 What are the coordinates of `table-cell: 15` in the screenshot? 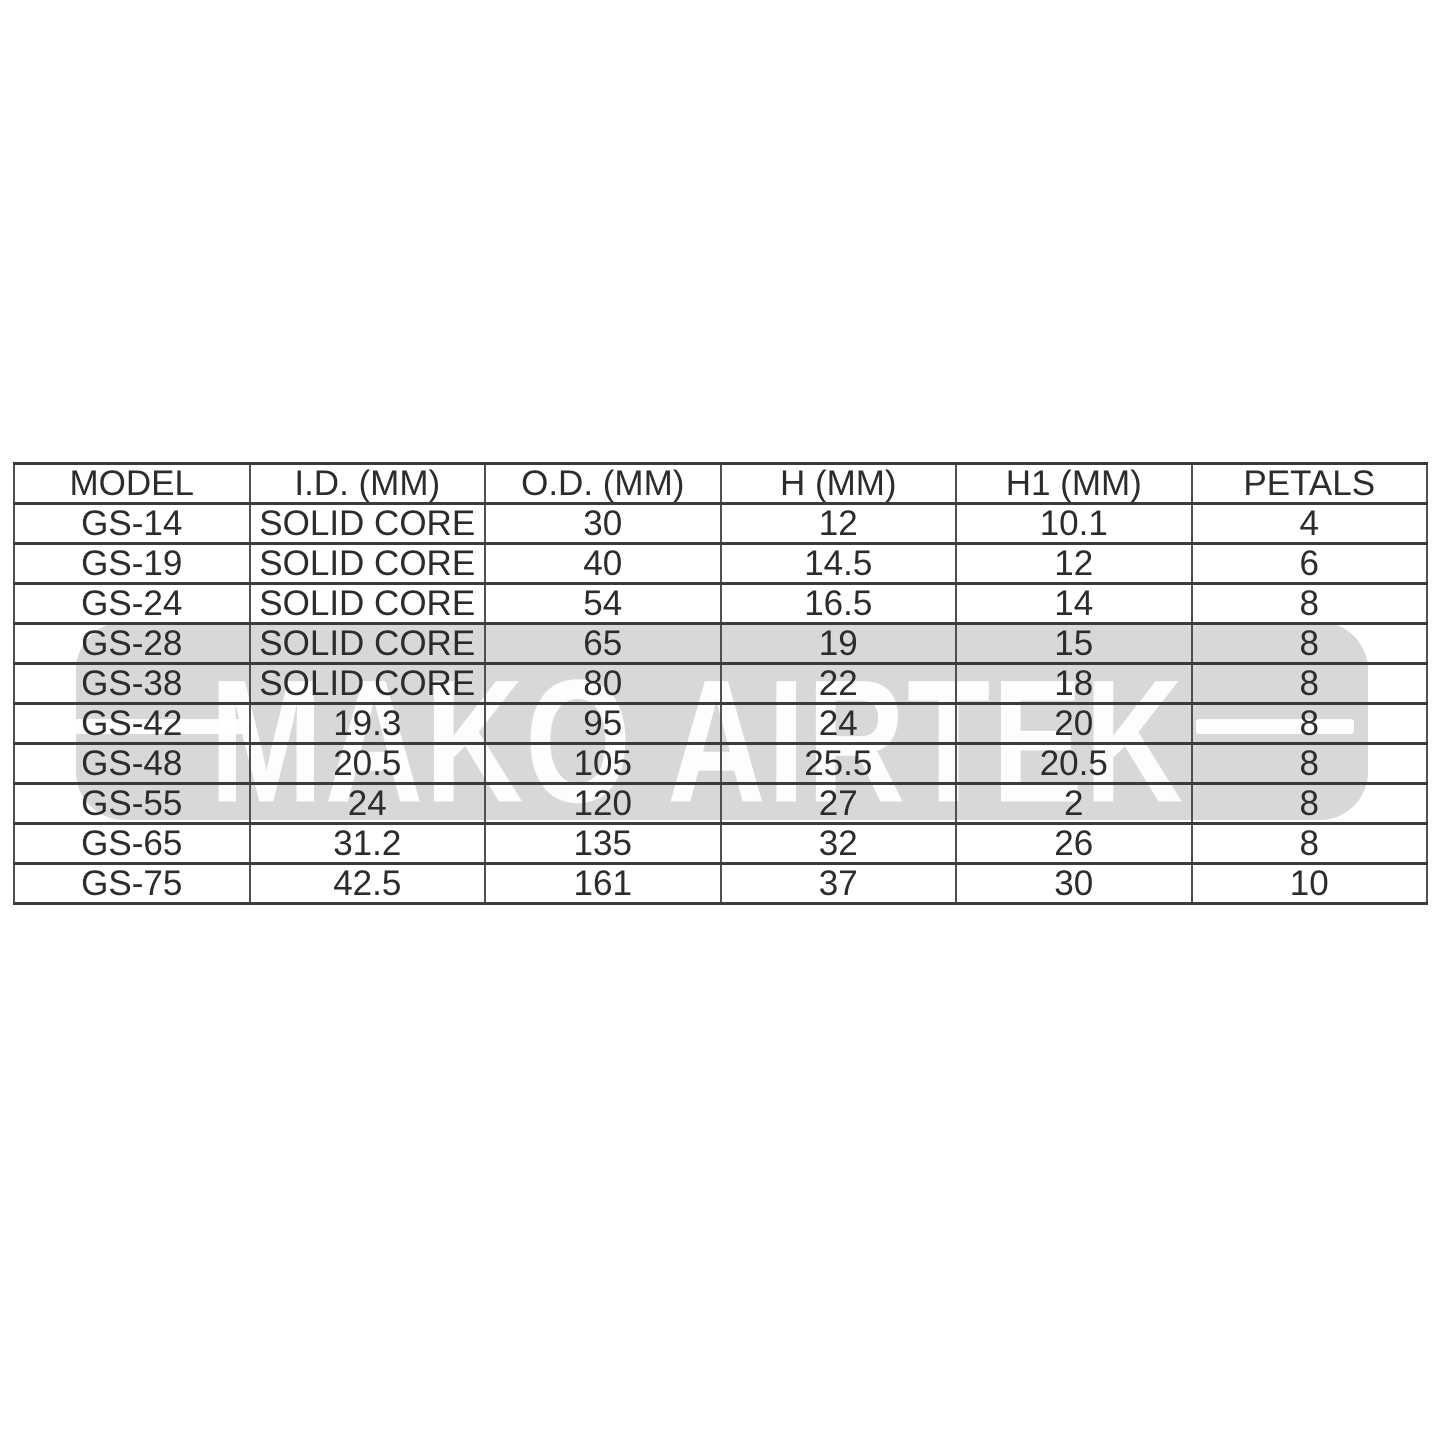 It's located at (1074, 643).